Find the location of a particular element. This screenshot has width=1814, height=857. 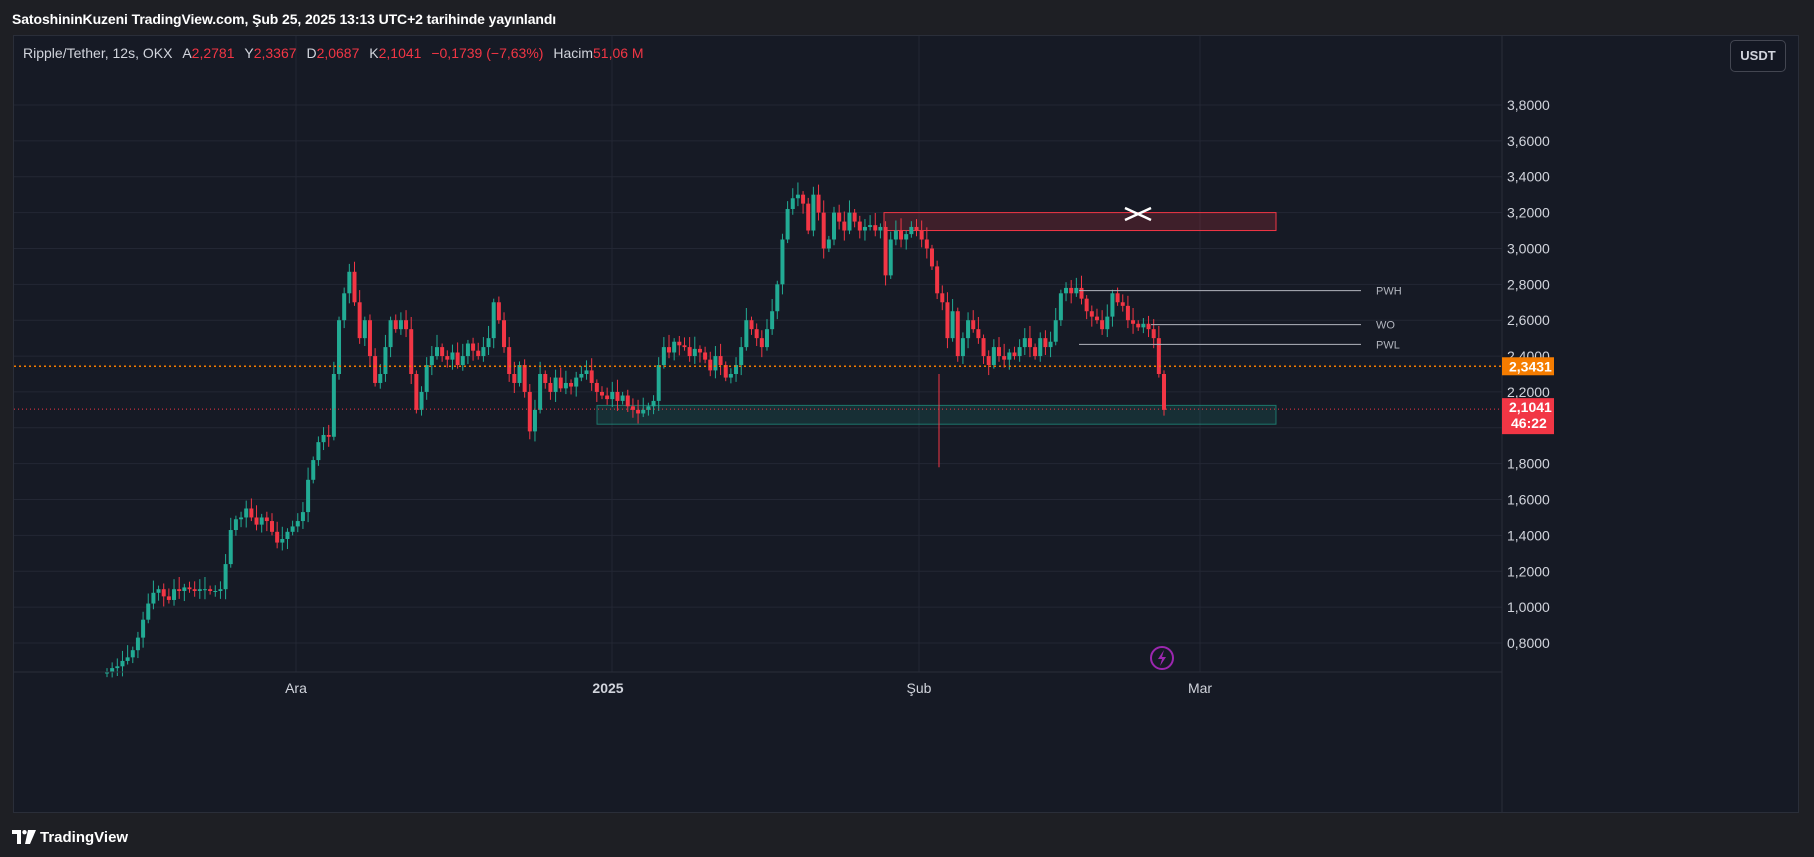

symbol-name: Ripple/Tether, 12s, OKX is located at coordinates (98, 53).